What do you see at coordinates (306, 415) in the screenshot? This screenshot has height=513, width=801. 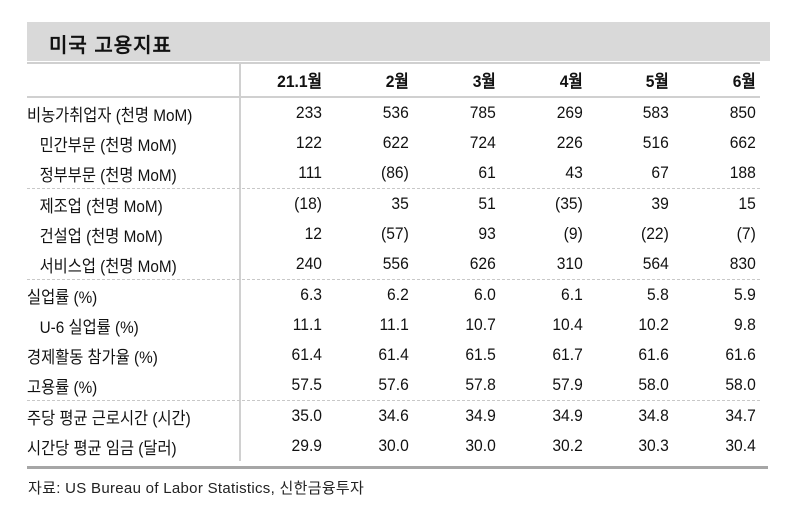 I see `table-cell: 35.0` at bounding box center [306, 415].